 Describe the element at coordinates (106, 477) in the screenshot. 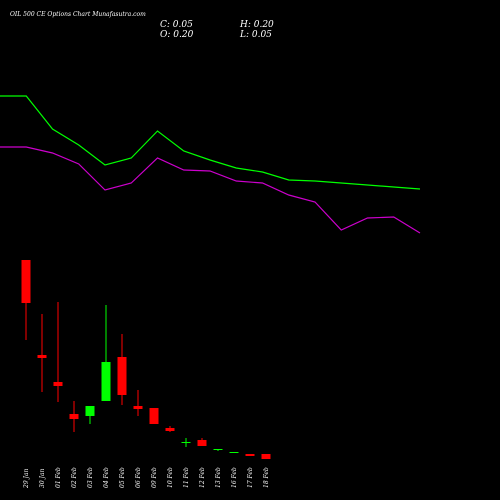

I see `x-tick-label: 04 Feb` at that location.